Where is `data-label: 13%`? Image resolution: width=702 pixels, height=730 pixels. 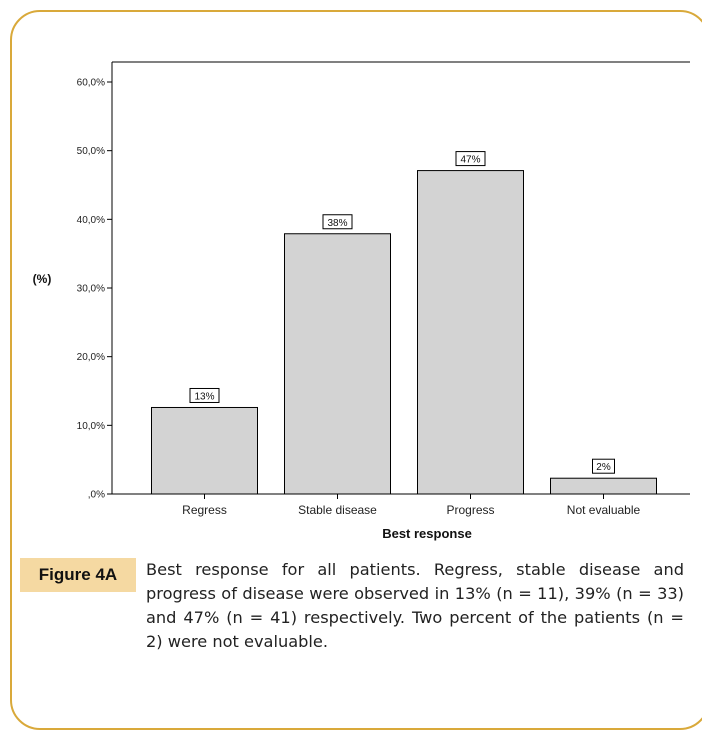 data-label: 13% is located at coordinates (204, 396).